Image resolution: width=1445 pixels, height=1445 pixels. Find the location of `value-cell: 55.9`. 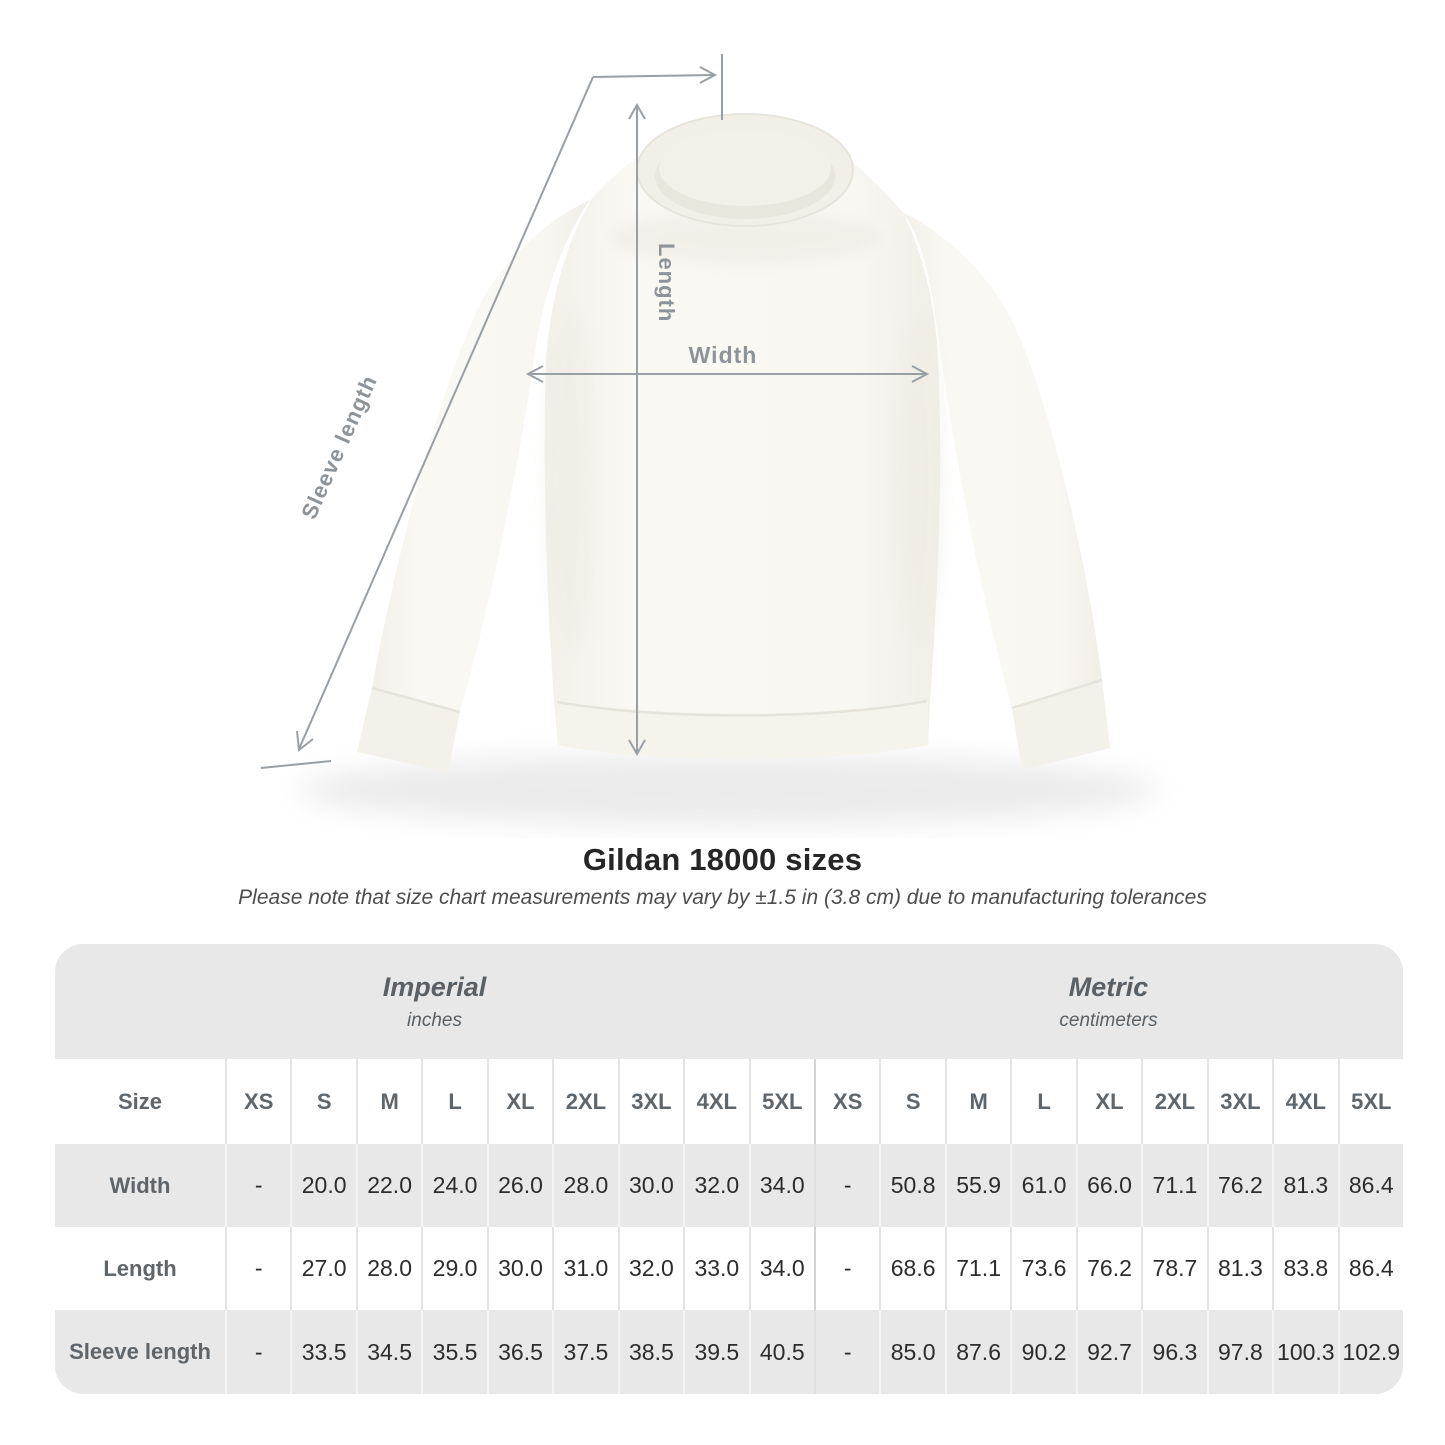

value-cell: 55.9 is located at coordinates (977, 1185).